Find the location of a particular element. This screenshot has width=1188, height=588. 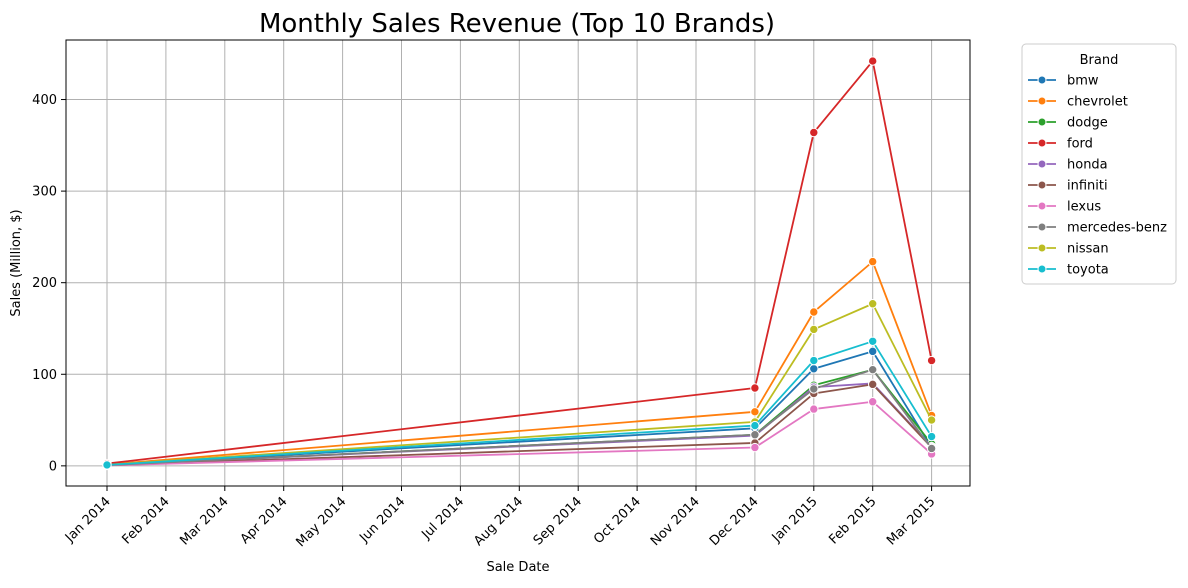

x-tick-label: Nov 2014 is located at coordinates (675, 521).